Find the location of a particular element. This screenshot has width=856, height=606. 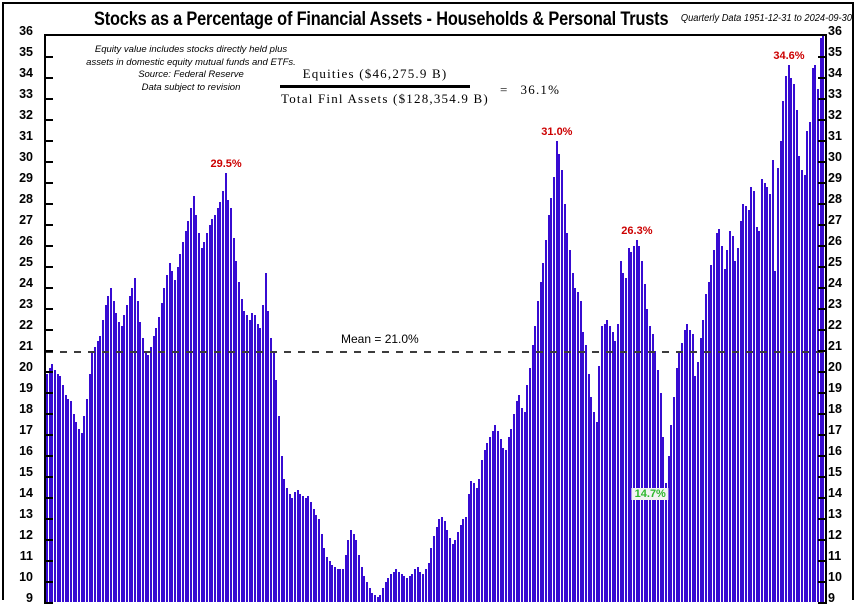

formula-numerator: Equities ($46,275.9 B) is located at coordinates (375, 73).